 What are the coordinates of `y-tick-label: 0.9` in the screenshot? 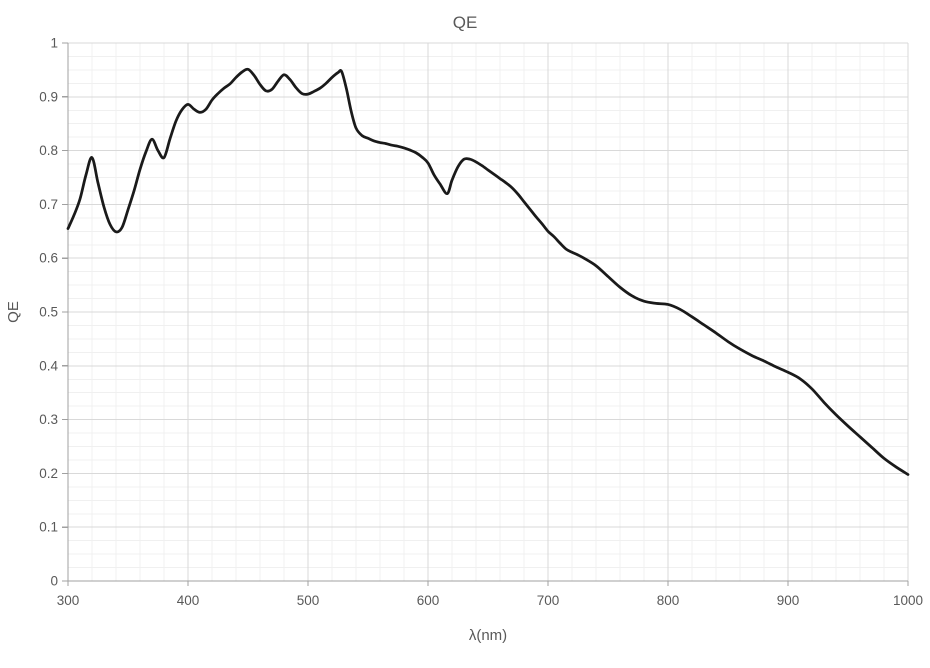 It's located at (48, 96).